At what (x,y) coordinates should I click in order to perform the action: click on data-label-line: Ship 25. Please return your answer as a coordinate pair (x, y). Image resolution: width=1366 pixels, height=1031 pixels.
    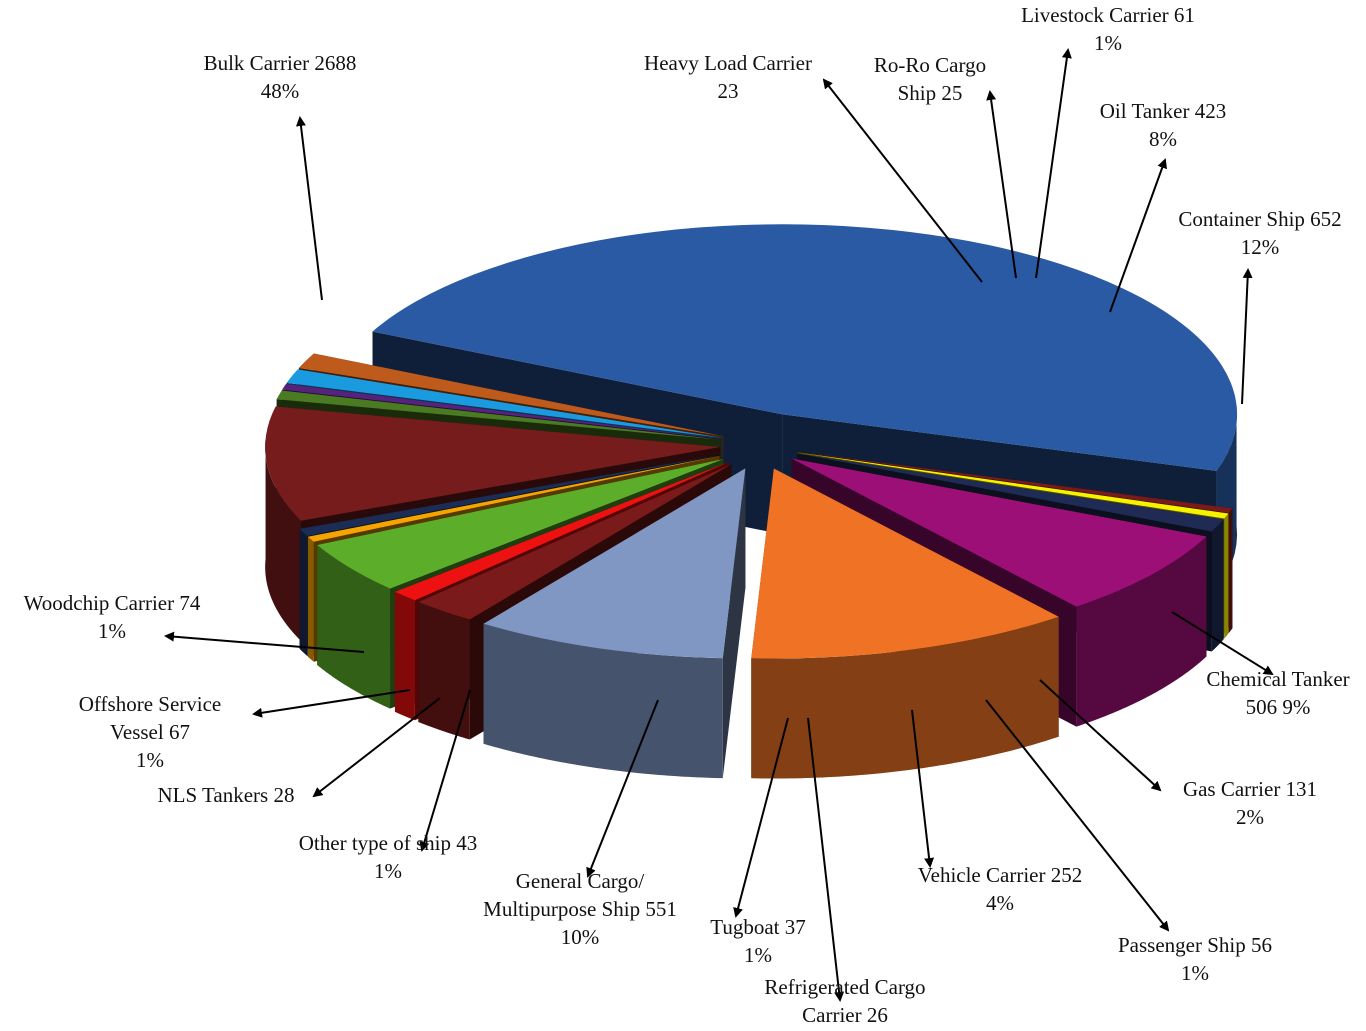
    Looking at the image, I should click on (930, 93).